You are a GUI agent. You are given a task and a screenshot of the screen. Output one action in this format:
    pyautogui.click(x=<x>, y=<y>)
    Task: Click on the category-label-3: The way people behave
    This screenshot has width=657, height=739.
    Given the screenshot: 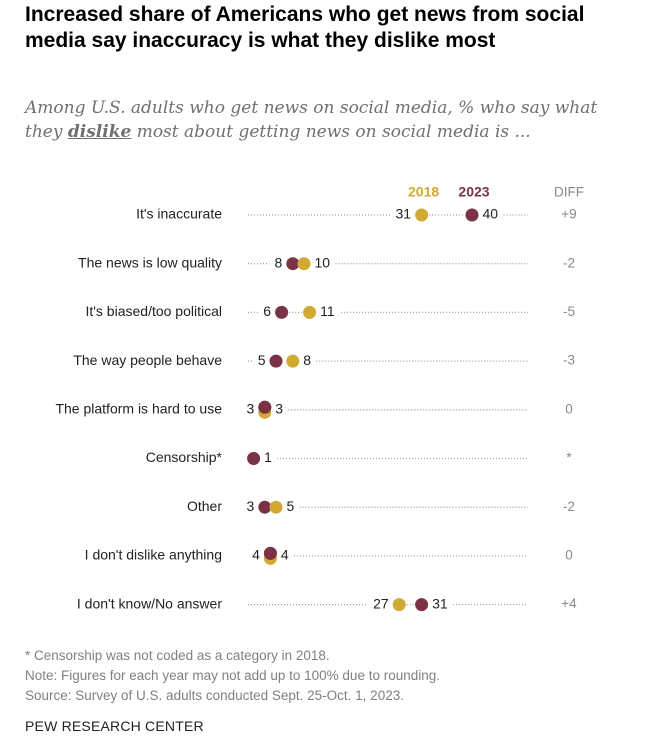 What is the action you would take?
    pyautogui.click(x=147, y=360)
    